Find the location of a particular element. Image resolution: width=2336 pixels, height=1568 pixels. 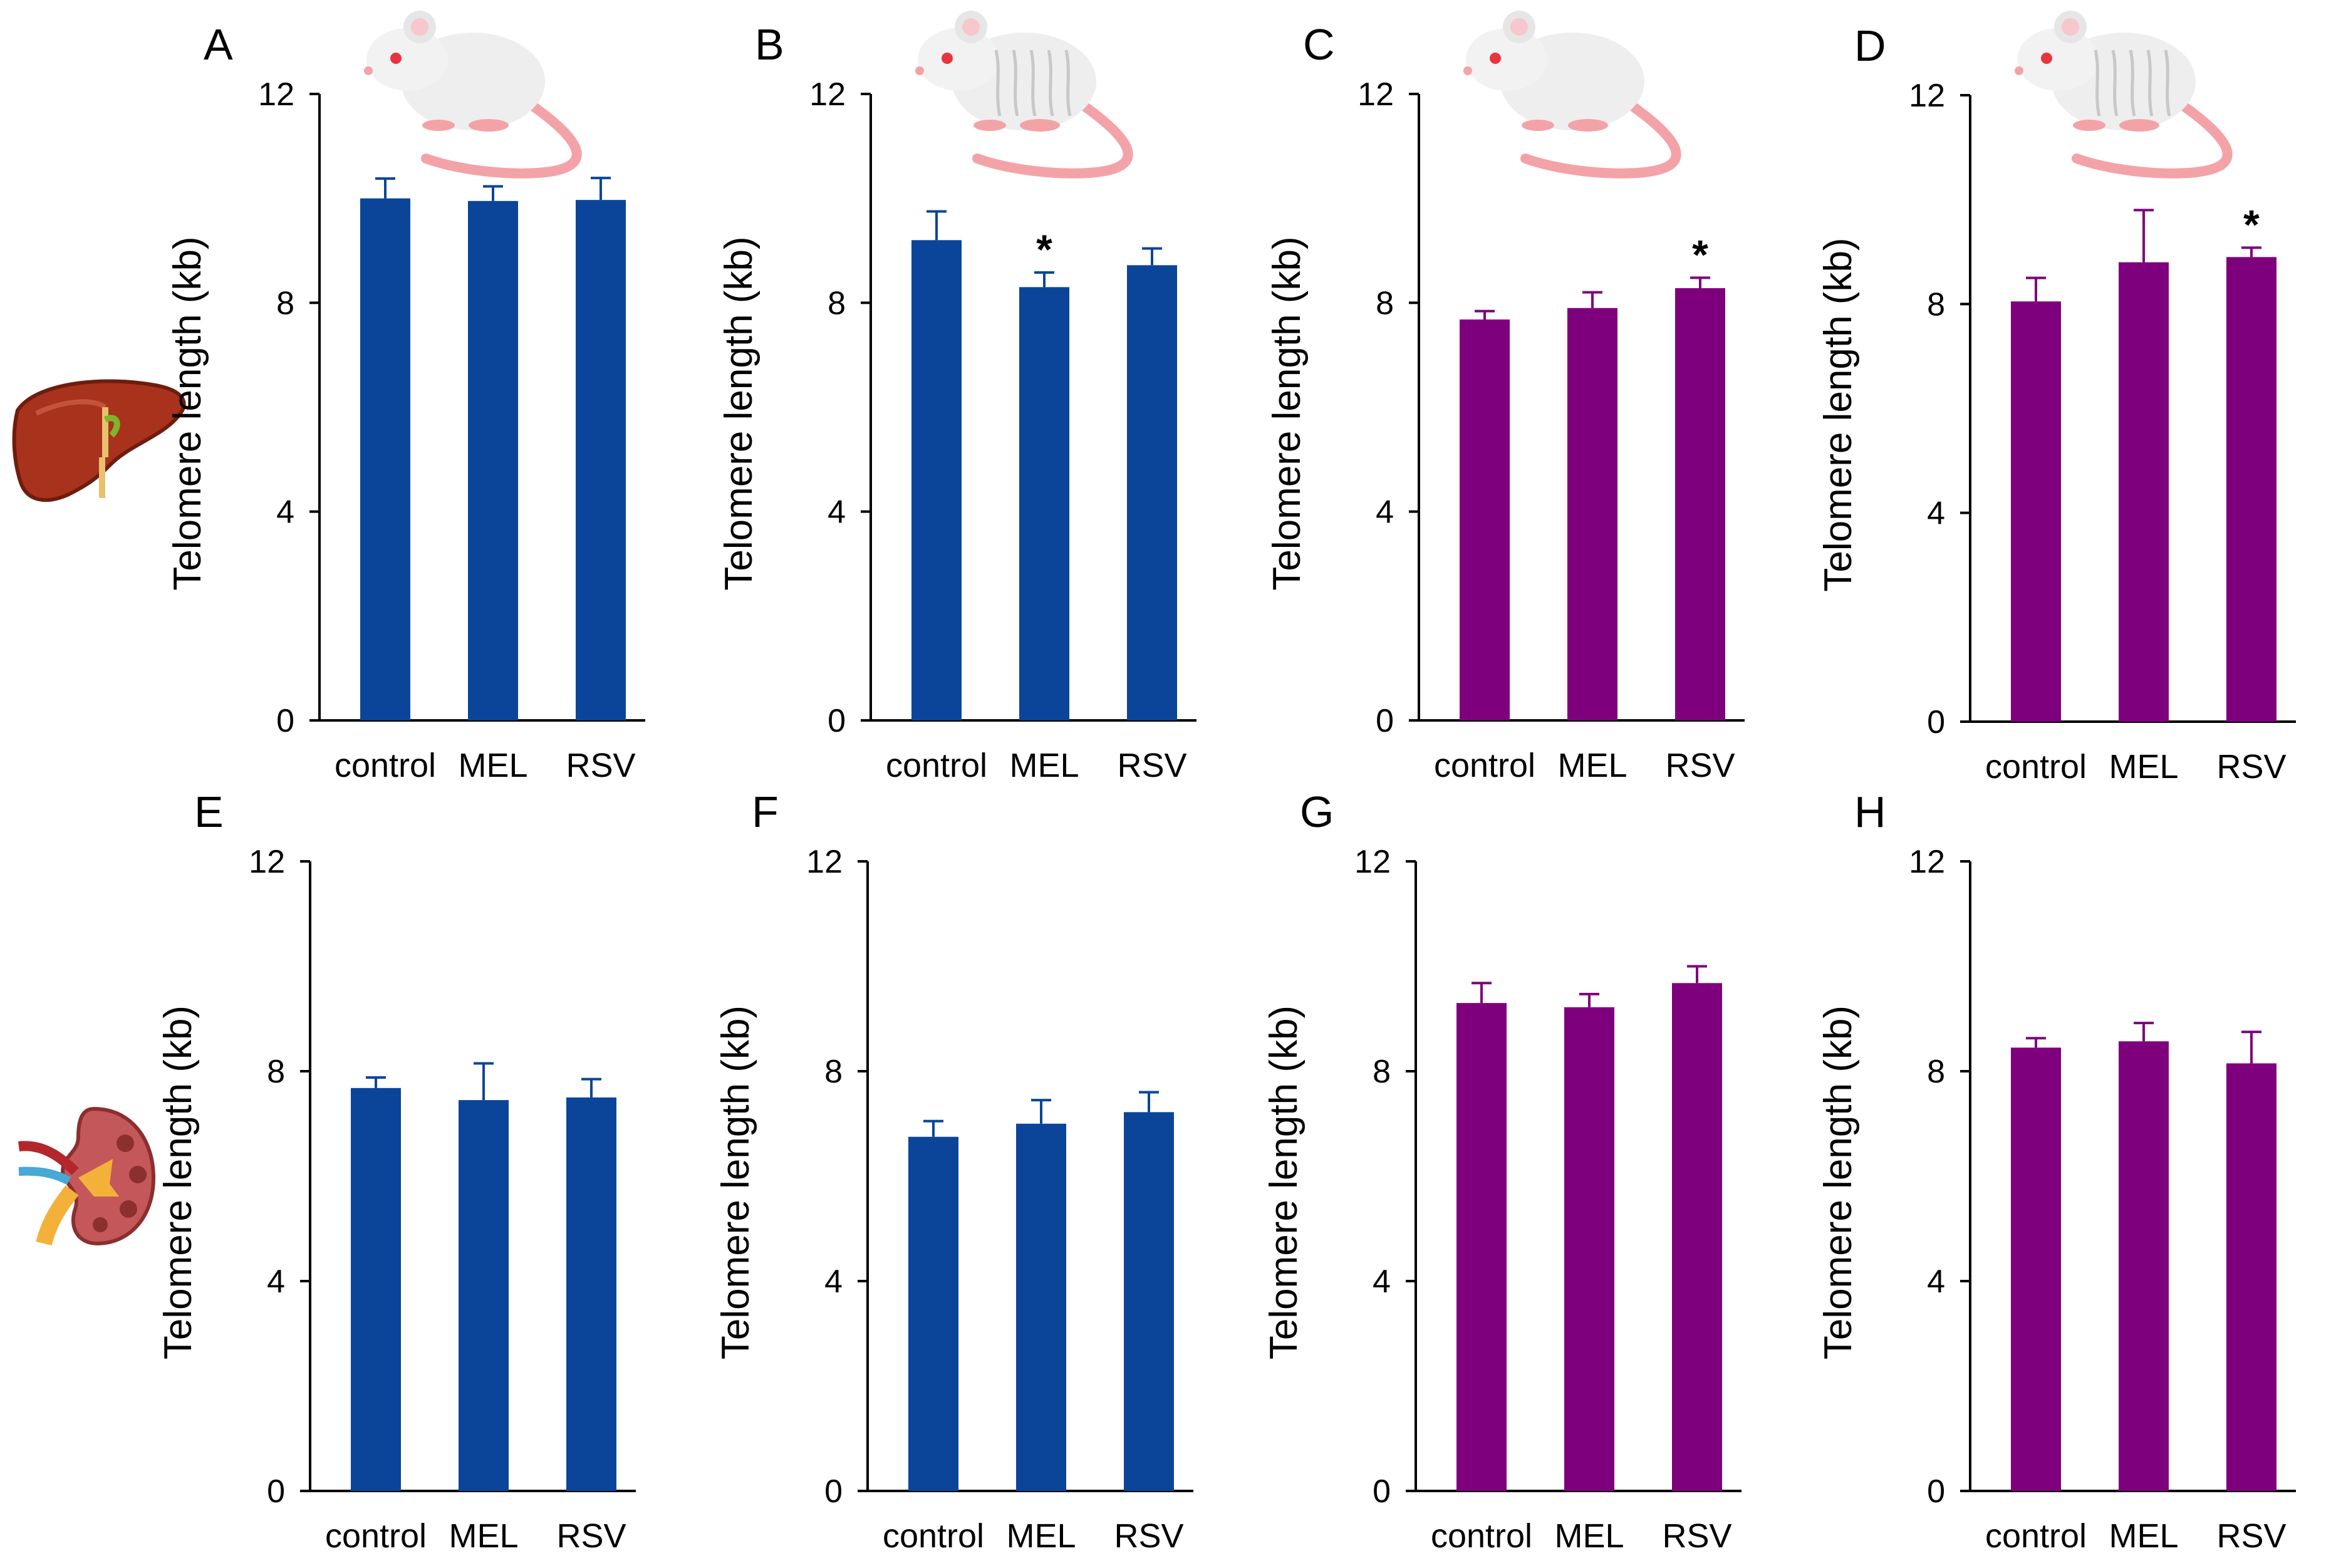

panel-h: H 0 4 8 12 Telomere length (kb) control MEL RSV is located at coordinates (2056, 1171).